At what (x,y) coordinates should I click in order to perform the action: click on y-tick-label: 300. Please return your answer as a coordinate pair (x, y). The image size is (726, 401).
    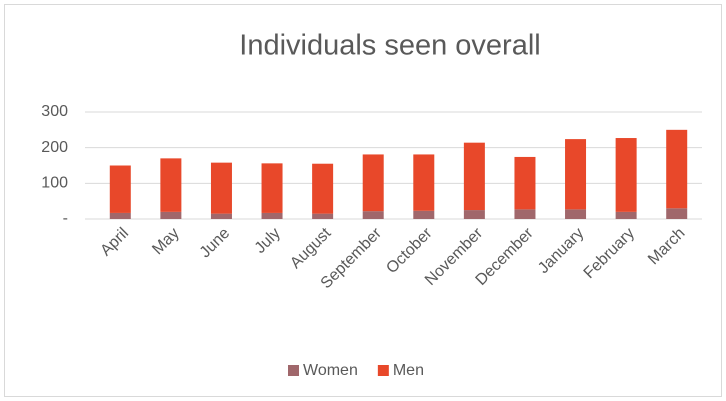
    Looking at the image, I should click on (54, 111).